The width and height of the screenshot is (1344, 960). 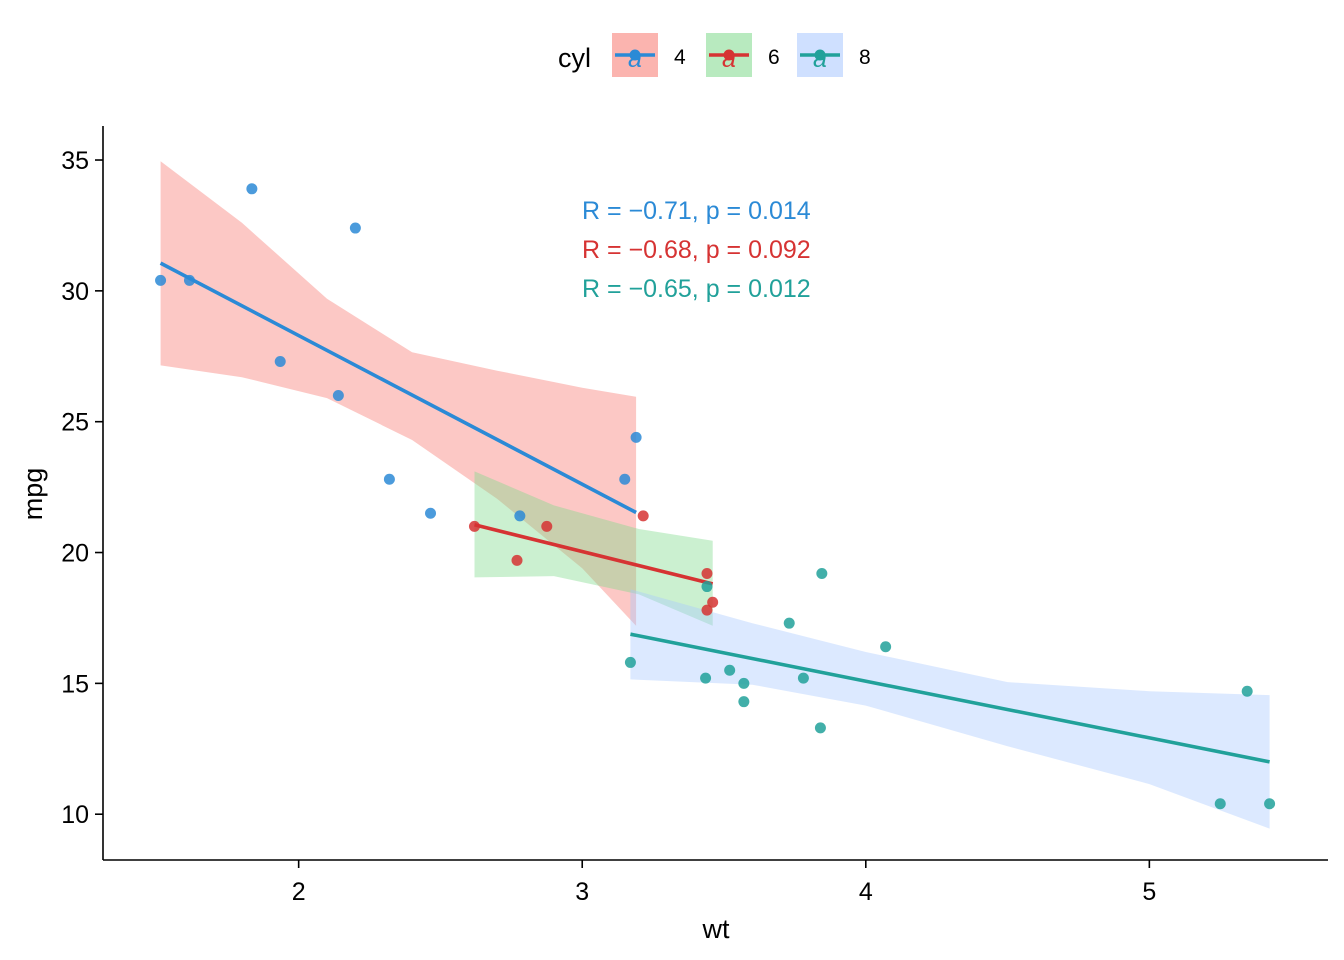 What do you see at coordinates (75, 292) in the screenshot?
I see `y-tick-label: 30` at bounding box center [75, 292].